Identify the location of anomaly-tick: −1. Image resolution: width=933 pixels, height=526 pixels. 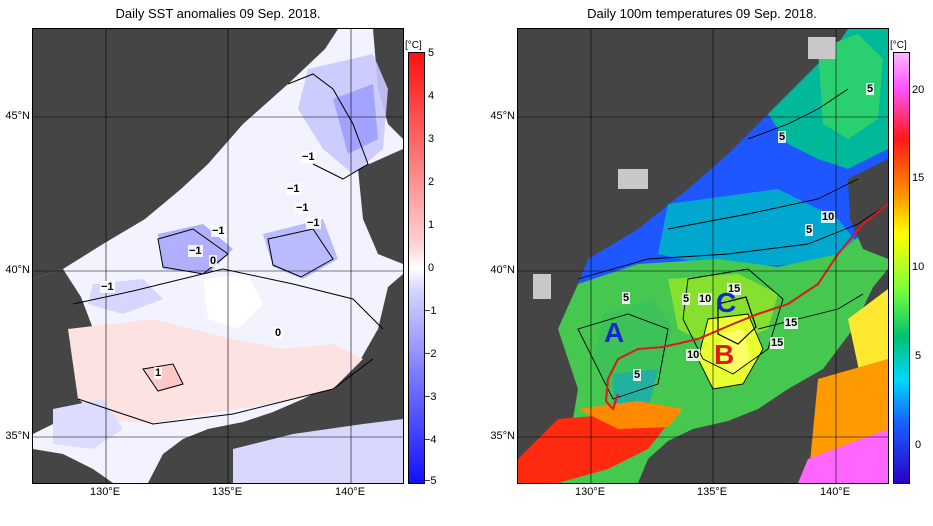
(430, 311).